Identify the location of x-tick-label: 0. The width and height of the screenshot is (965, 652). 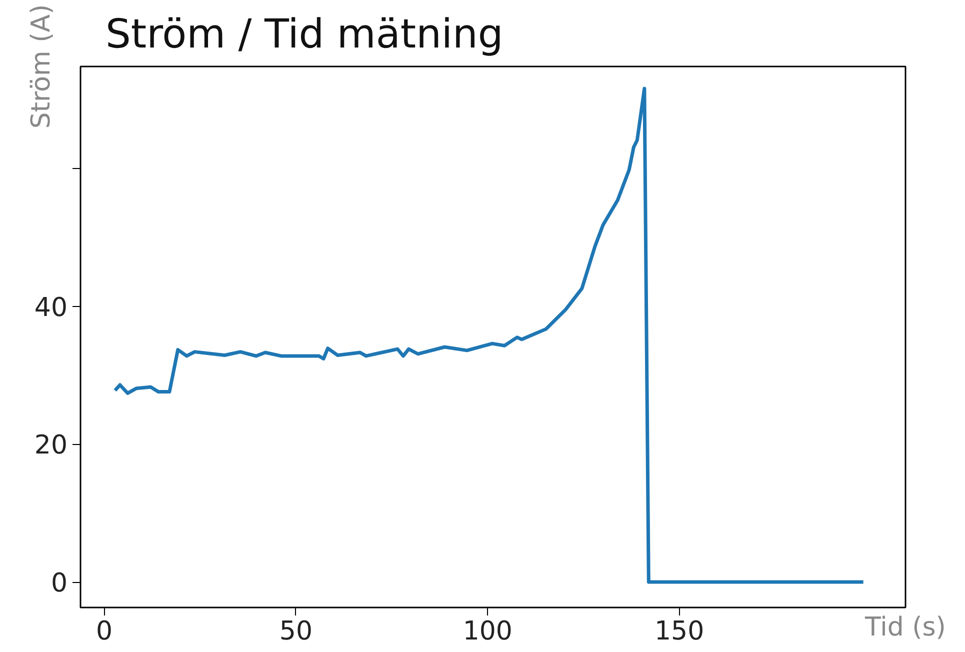
(104, 631).